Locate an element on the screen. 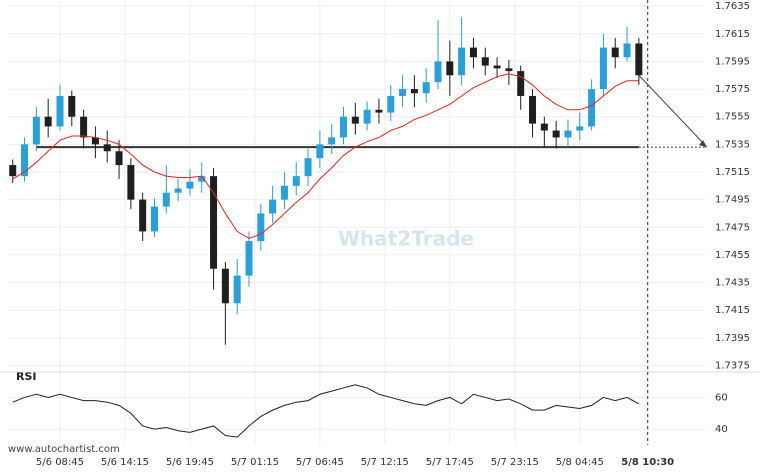  y-tick-label: 1.7475 is located at coordinates (732, 227).